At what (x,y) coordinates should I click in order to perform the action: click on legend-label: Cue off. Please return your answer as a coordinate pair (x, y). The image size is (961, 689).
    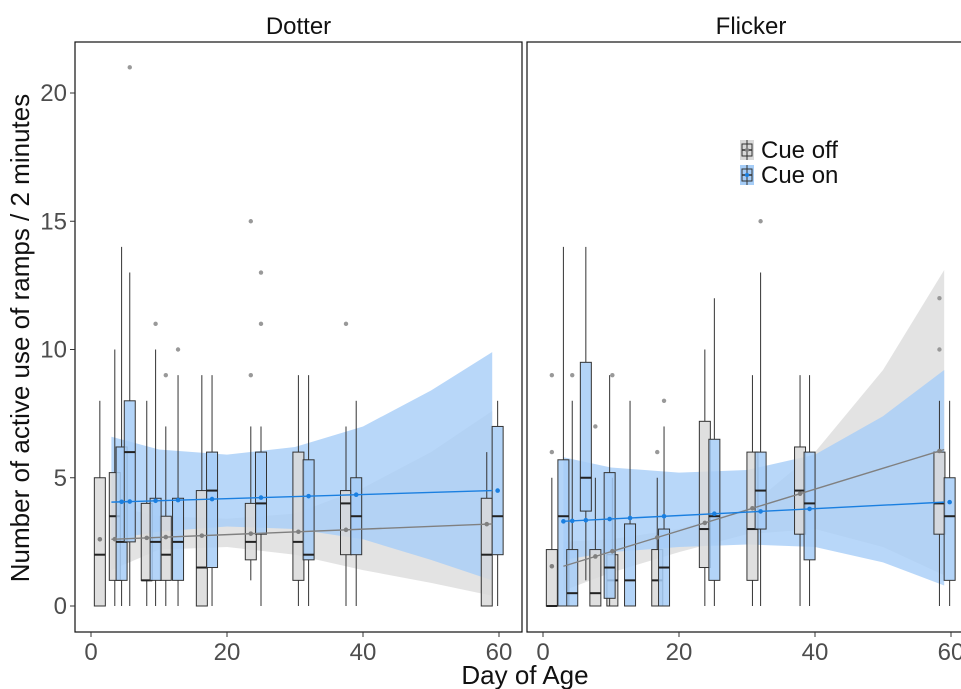
    Looking at the image, I should click on (799, 150).